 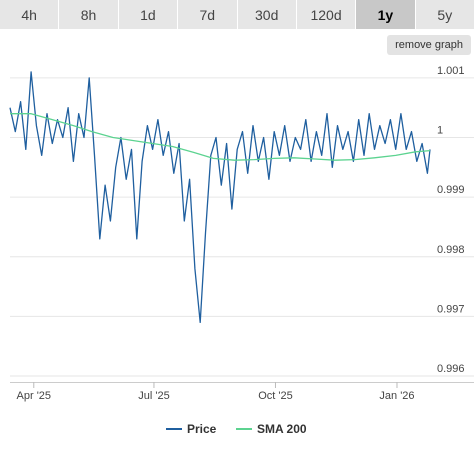 What do you see at coordinates (89, 14) in the screenshot?
I see `tab-8h: 8h` at bounding box center [89, 14].